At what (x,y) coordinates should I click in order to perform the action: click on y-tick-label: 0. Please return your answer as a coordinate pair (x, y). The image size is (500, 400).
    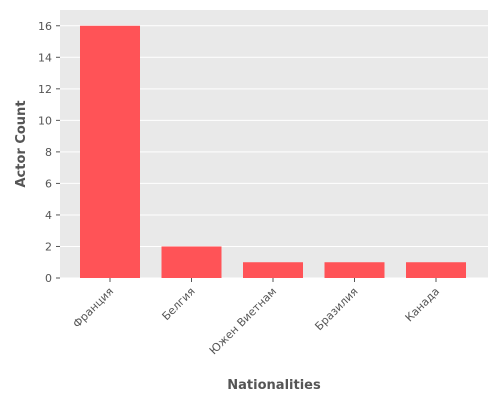
    Looking at the image, I should click on (48, 278).